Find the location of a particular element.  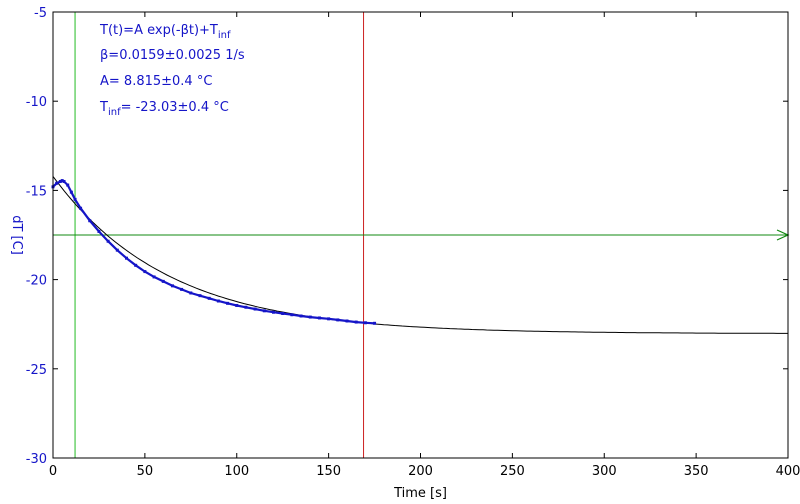

annotation-formula-sub: inf is located at coordinates (224, 35).